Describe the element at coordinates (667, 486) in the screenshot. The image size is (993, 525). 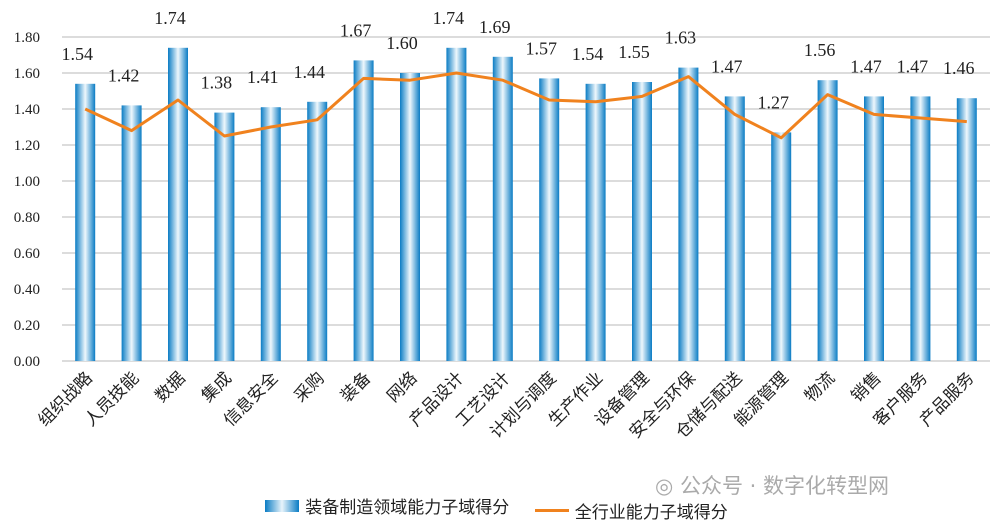
I see `wechat-icon: ◎` at that location.